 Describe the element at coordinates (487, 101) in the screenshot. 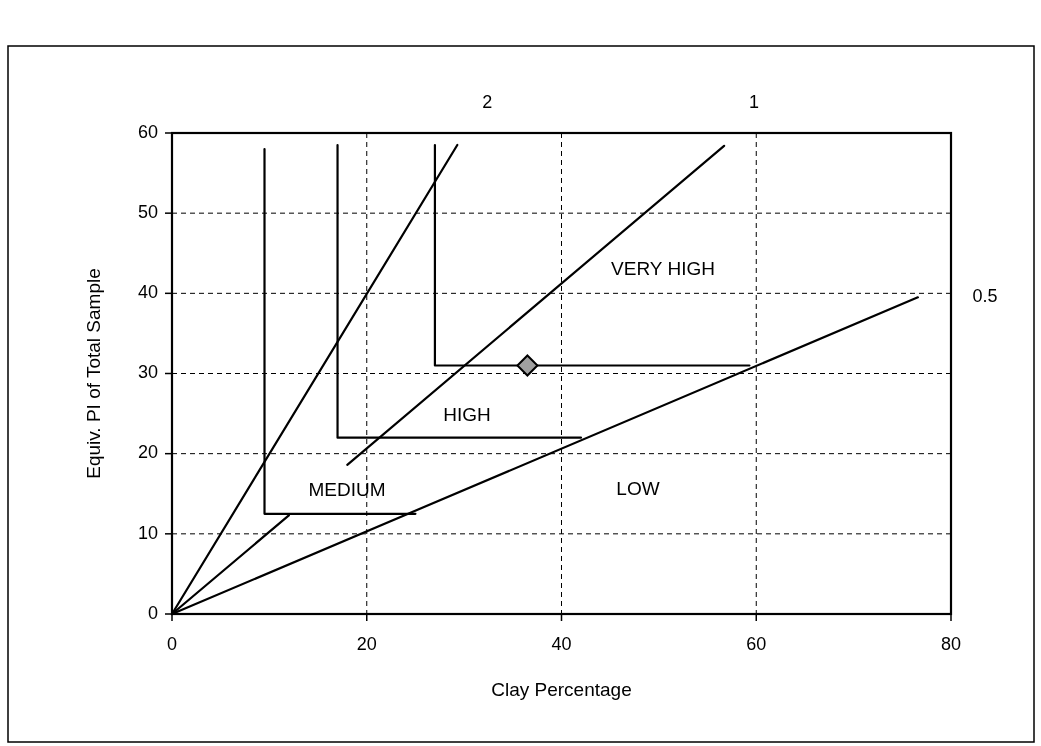

I see `text: 2` at that location.